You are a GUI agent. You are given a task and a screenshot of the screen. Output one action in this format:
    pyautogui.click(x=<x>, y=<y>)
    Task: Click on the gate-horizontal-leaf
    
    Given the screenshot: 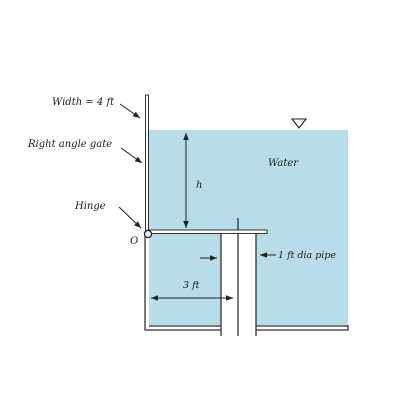 What is the action you would take?
    pyautogui.click(x=207, y=231)
    